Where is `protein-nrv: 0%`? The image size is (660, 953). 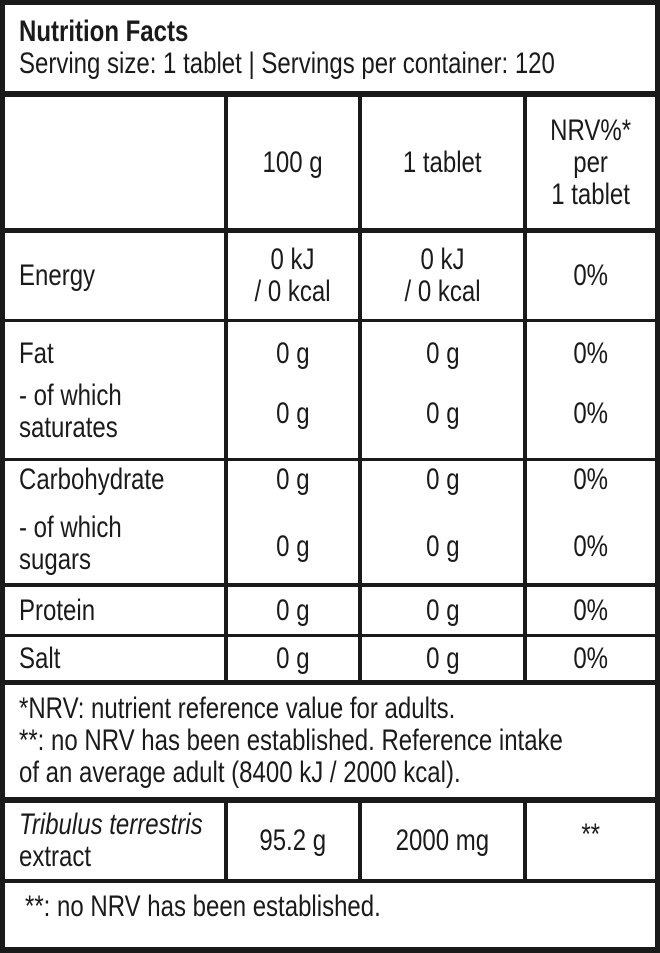
protein-nrv: 0% is located at coordinates (591, 610).